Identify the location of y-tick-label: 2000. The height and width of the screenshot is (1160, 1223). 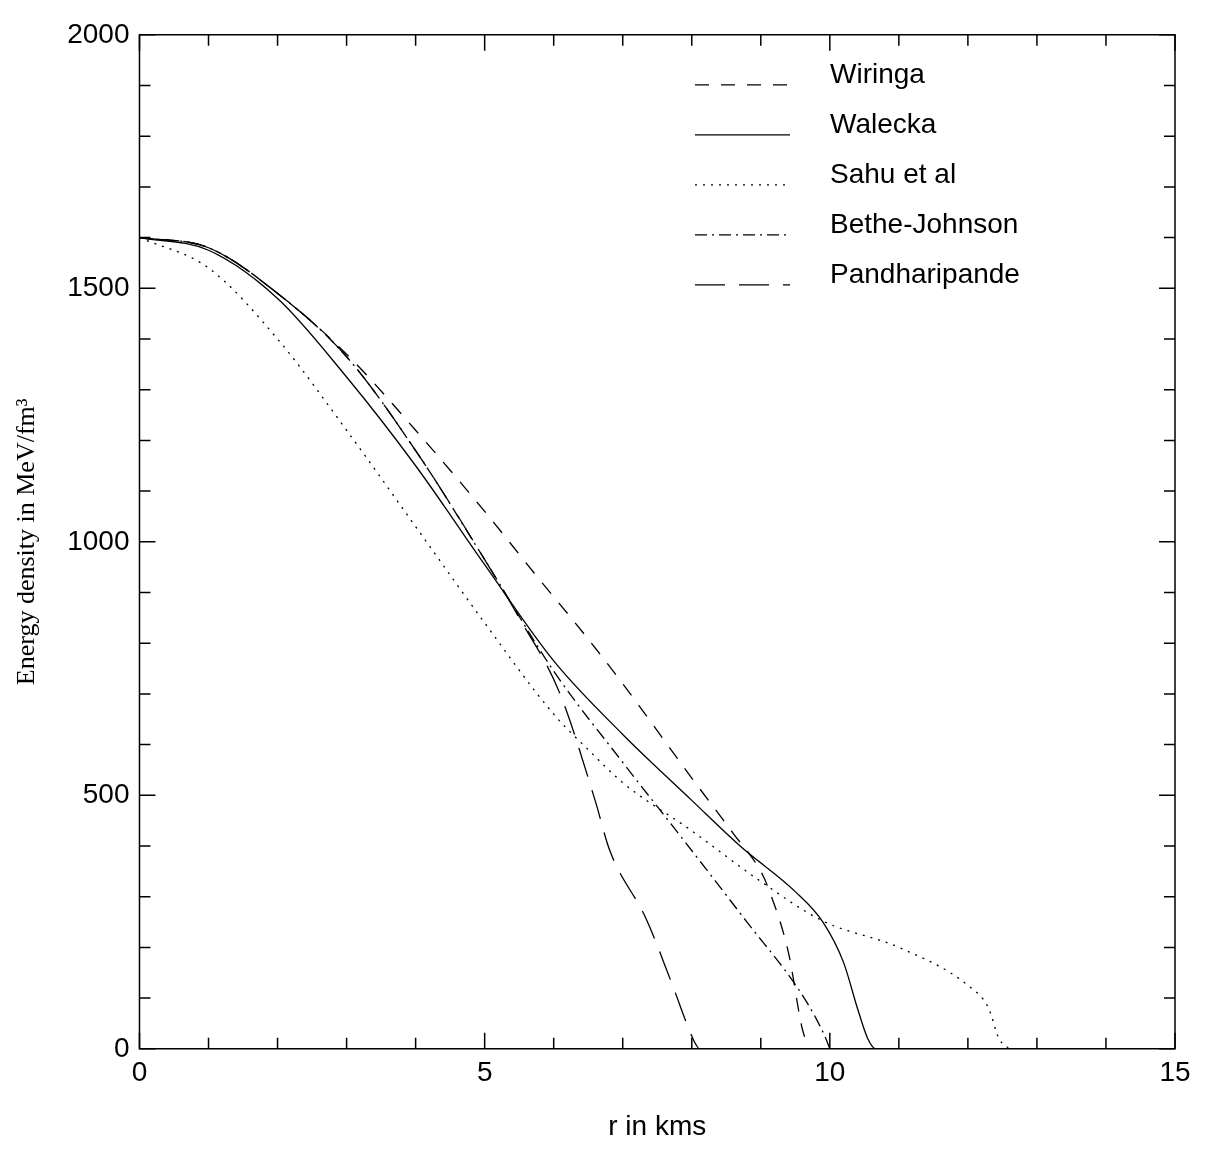
(98, 33).